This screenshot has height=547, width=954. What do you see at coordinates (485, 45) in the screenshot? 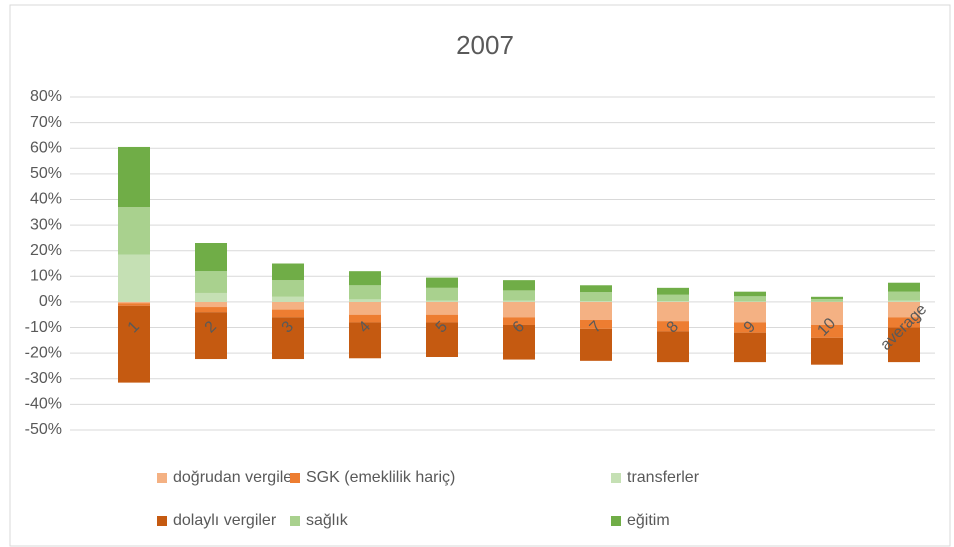
I see `chart-title: 2007` at bounding box center [485, 45].